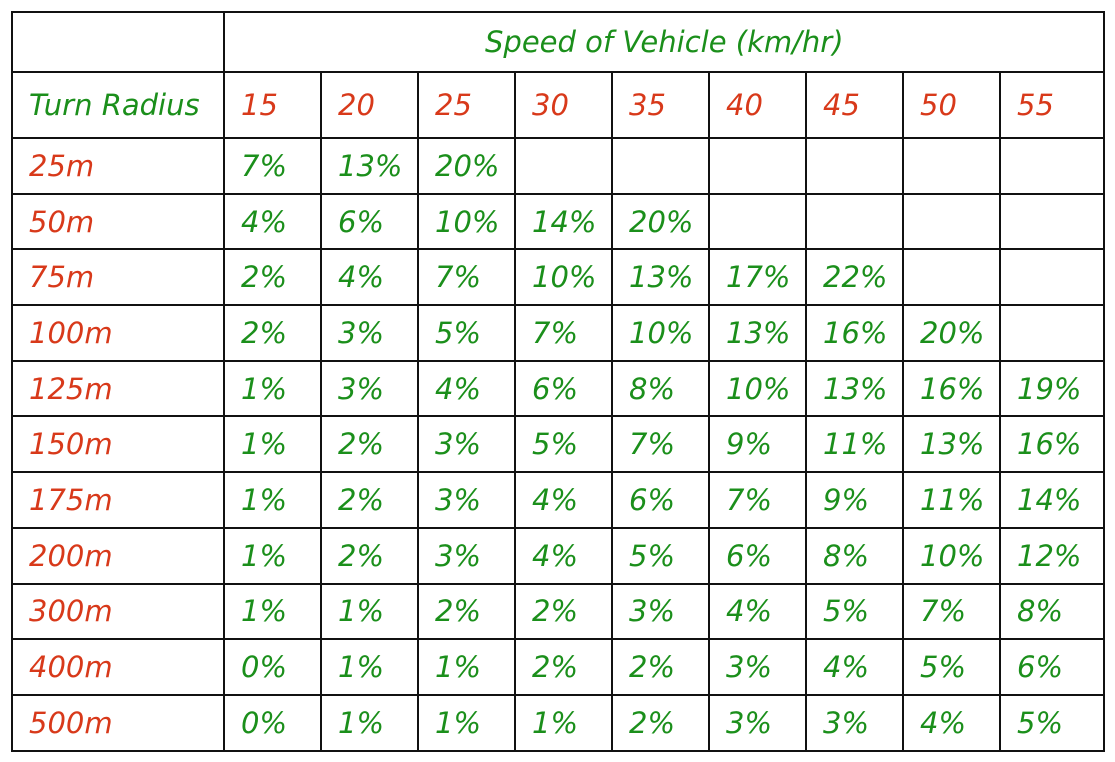 The width and height of the screenshot is (1115, 762). I want to click on table-row: 200m 1% 2% 3% 4% 5% 6% 8% 10% 12%, so click(558, 555).